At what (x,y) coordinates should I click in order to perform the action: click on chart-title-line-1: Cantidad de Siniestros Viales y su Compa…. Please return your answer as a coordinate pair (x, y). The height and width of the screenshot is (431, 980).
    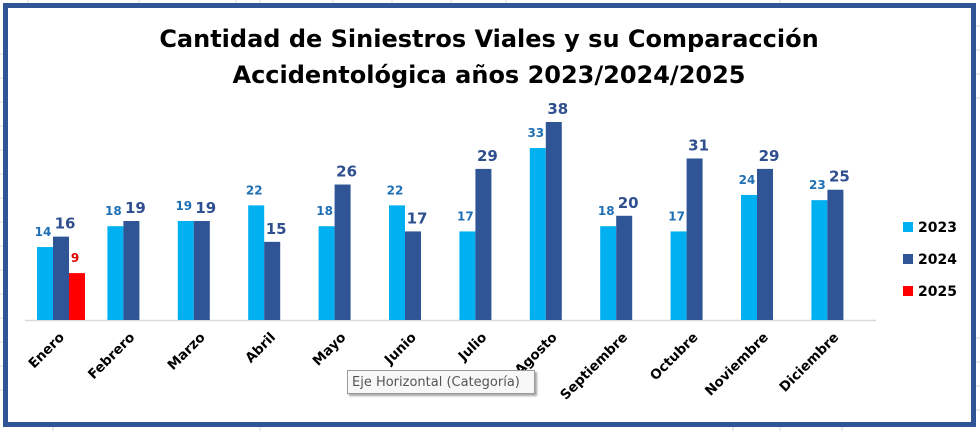
    Looking at the image, I should click on (488, 39).